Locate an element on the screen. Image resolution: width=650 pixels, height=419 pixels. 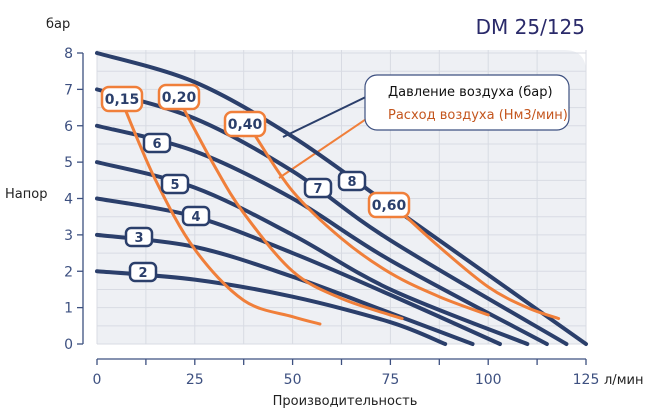
x-tick-label: 25 is located at coordinates (195, 380).